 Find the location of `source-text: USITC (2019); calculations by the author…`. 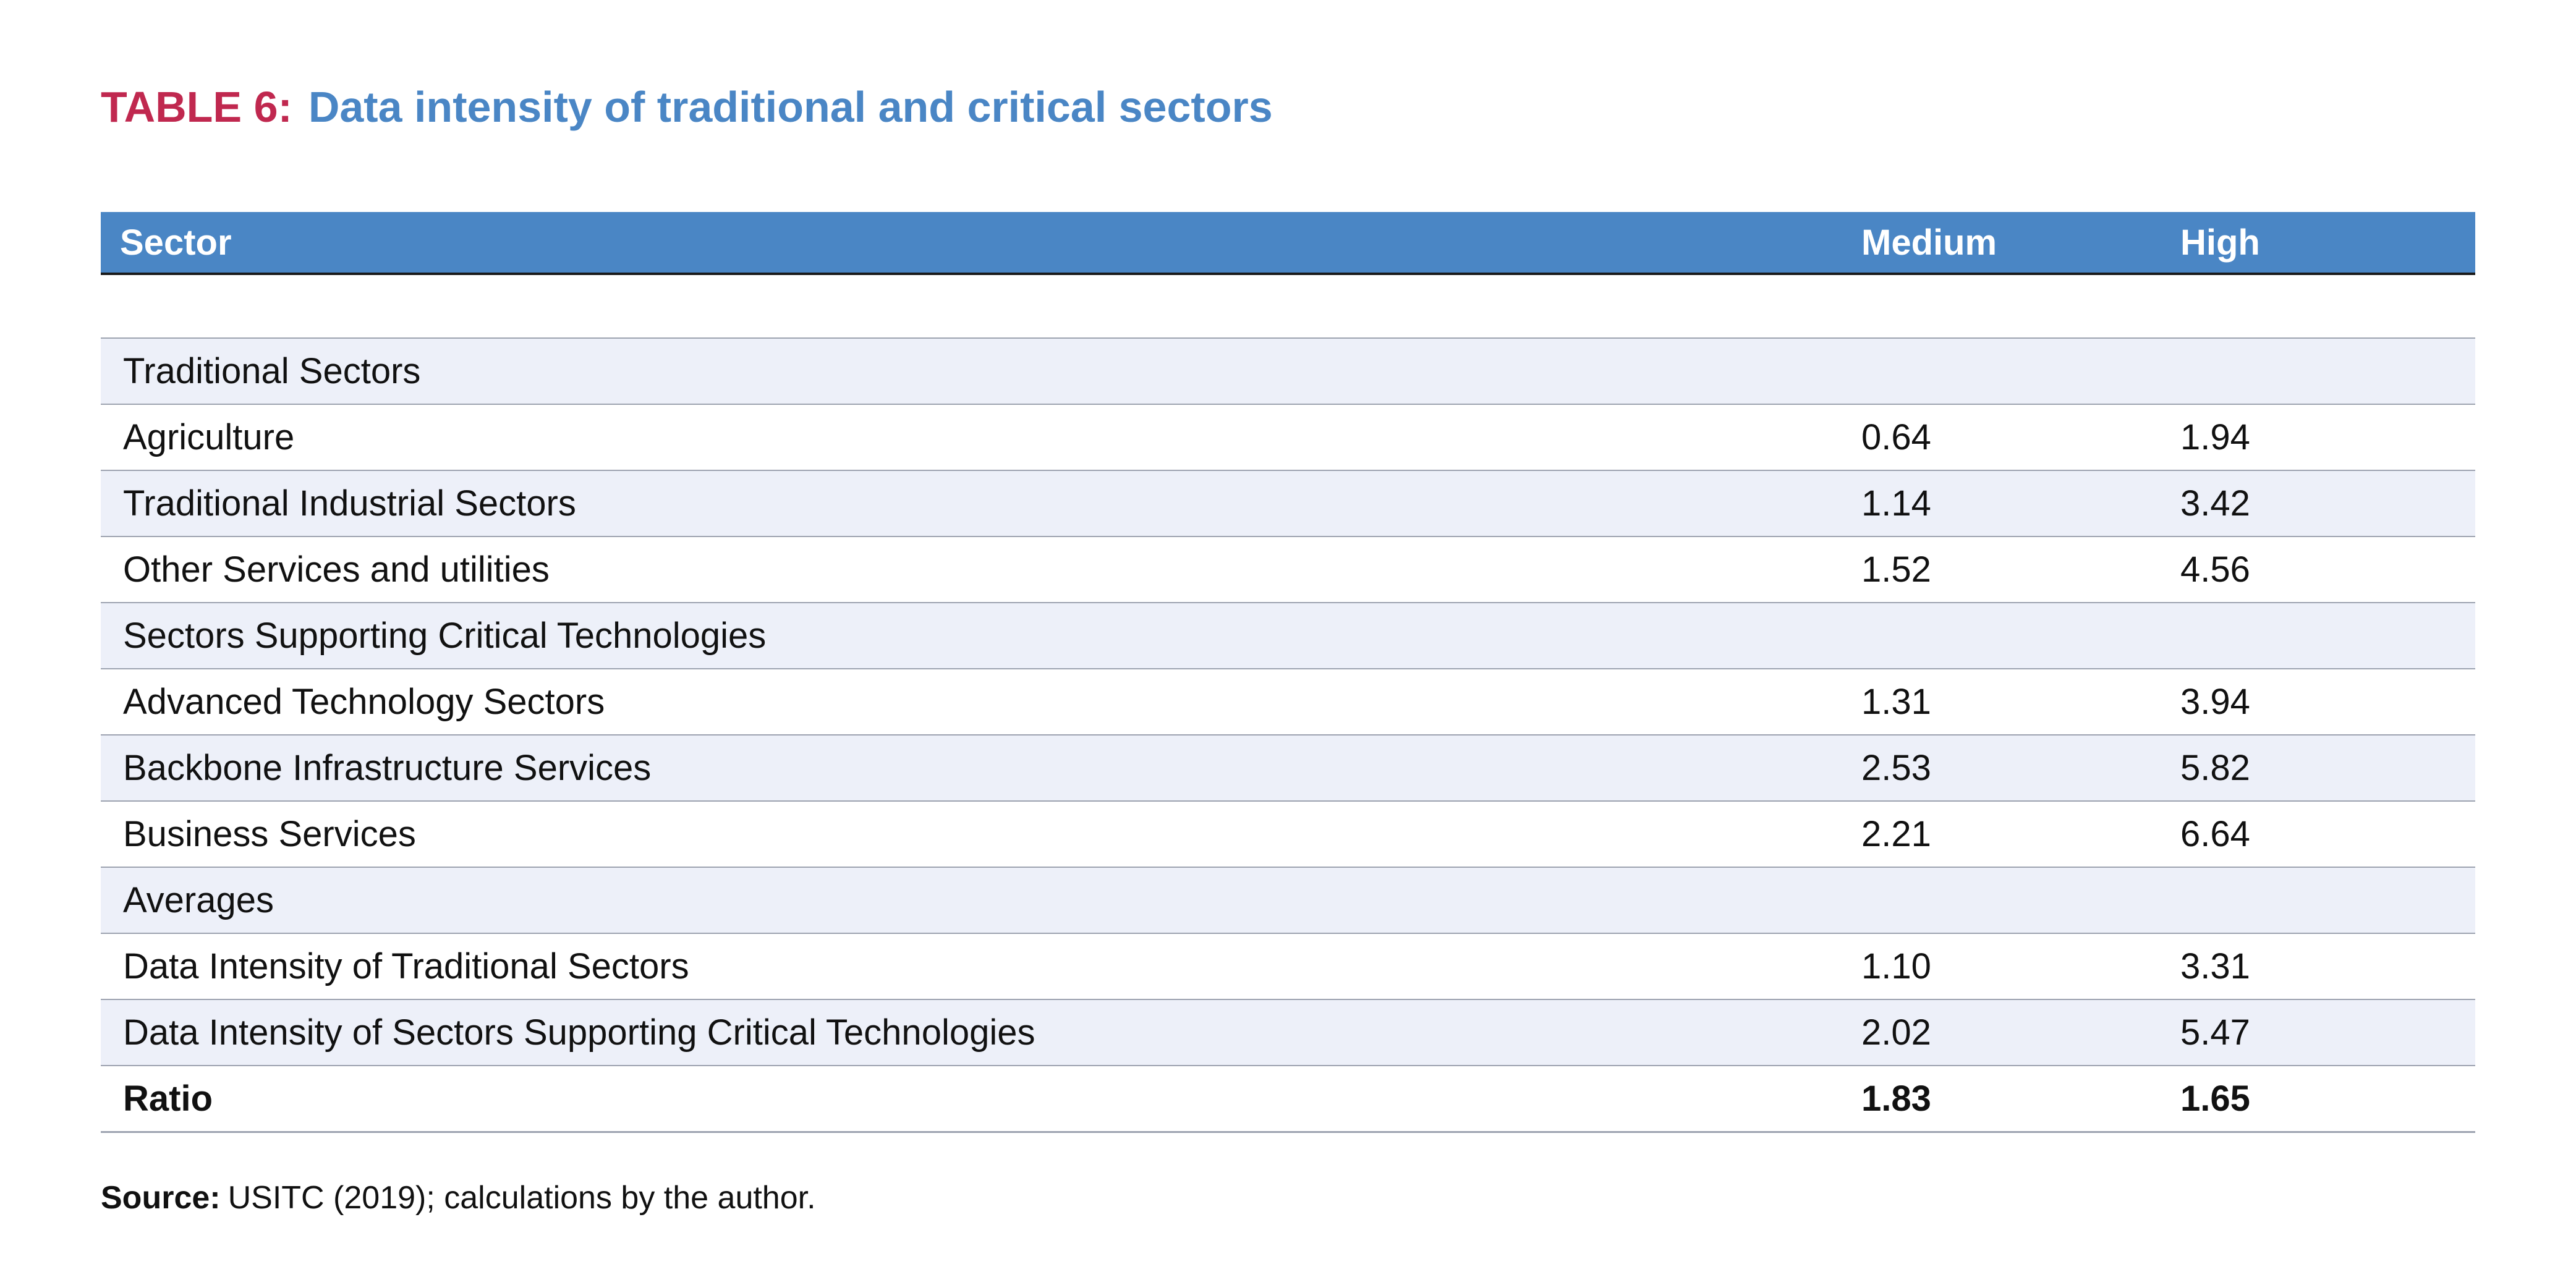

source-text: USITC (2019); calculations by the author… is located at coordinates (521, 1198).